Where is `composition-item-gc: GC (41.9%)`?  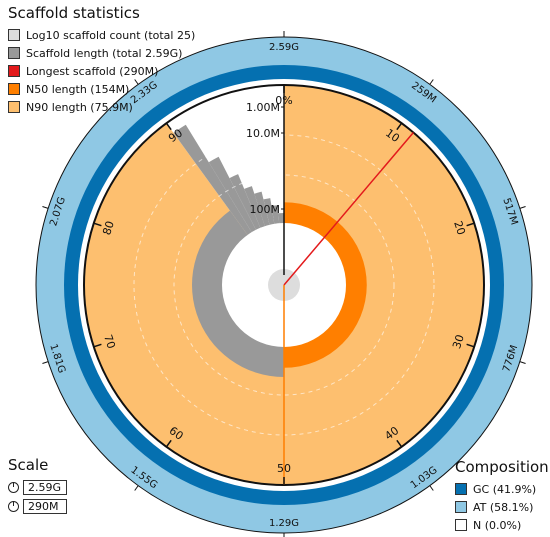
composition-item-gc: GC (41.9%) is located at coordinates (502, 489).